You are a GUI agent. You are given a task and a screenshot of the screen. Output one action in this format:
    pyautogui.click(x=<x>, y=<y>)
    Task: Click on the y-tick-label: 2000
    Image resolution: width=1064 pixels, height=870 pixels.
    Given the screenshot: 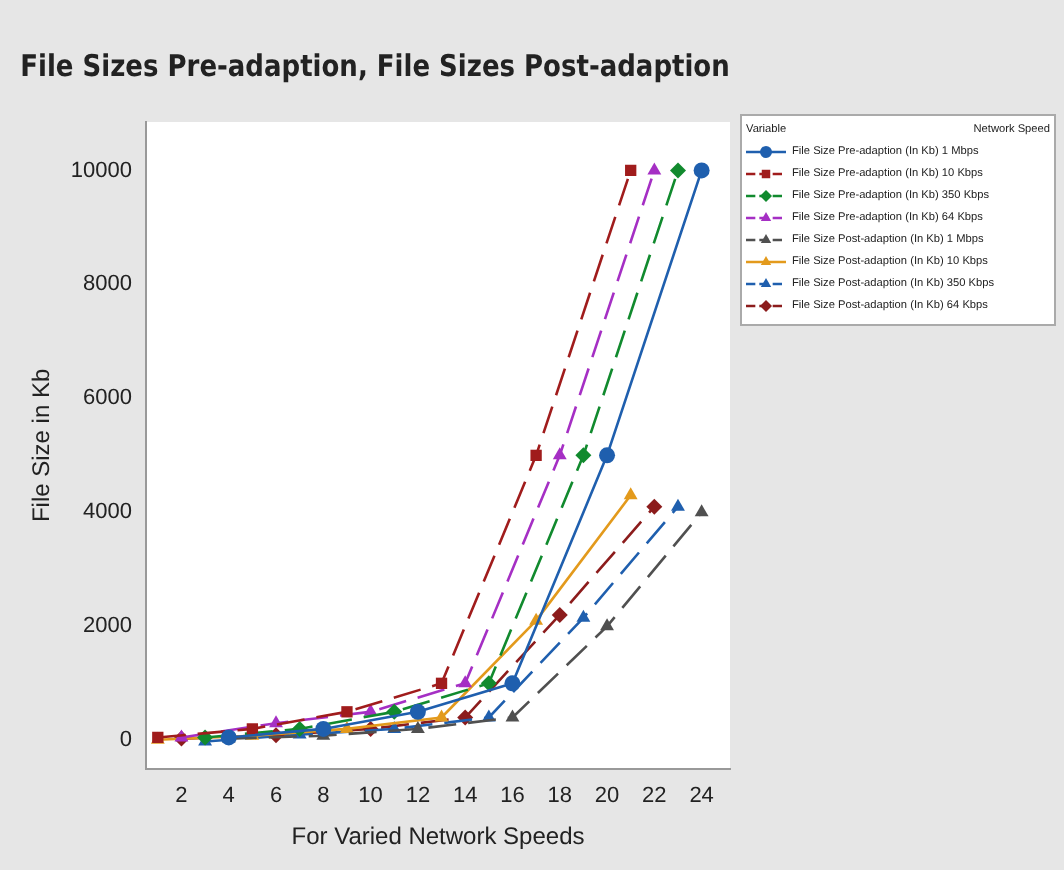 What is the action you would take?
    pyautogui.click(x=107, y=626)
    